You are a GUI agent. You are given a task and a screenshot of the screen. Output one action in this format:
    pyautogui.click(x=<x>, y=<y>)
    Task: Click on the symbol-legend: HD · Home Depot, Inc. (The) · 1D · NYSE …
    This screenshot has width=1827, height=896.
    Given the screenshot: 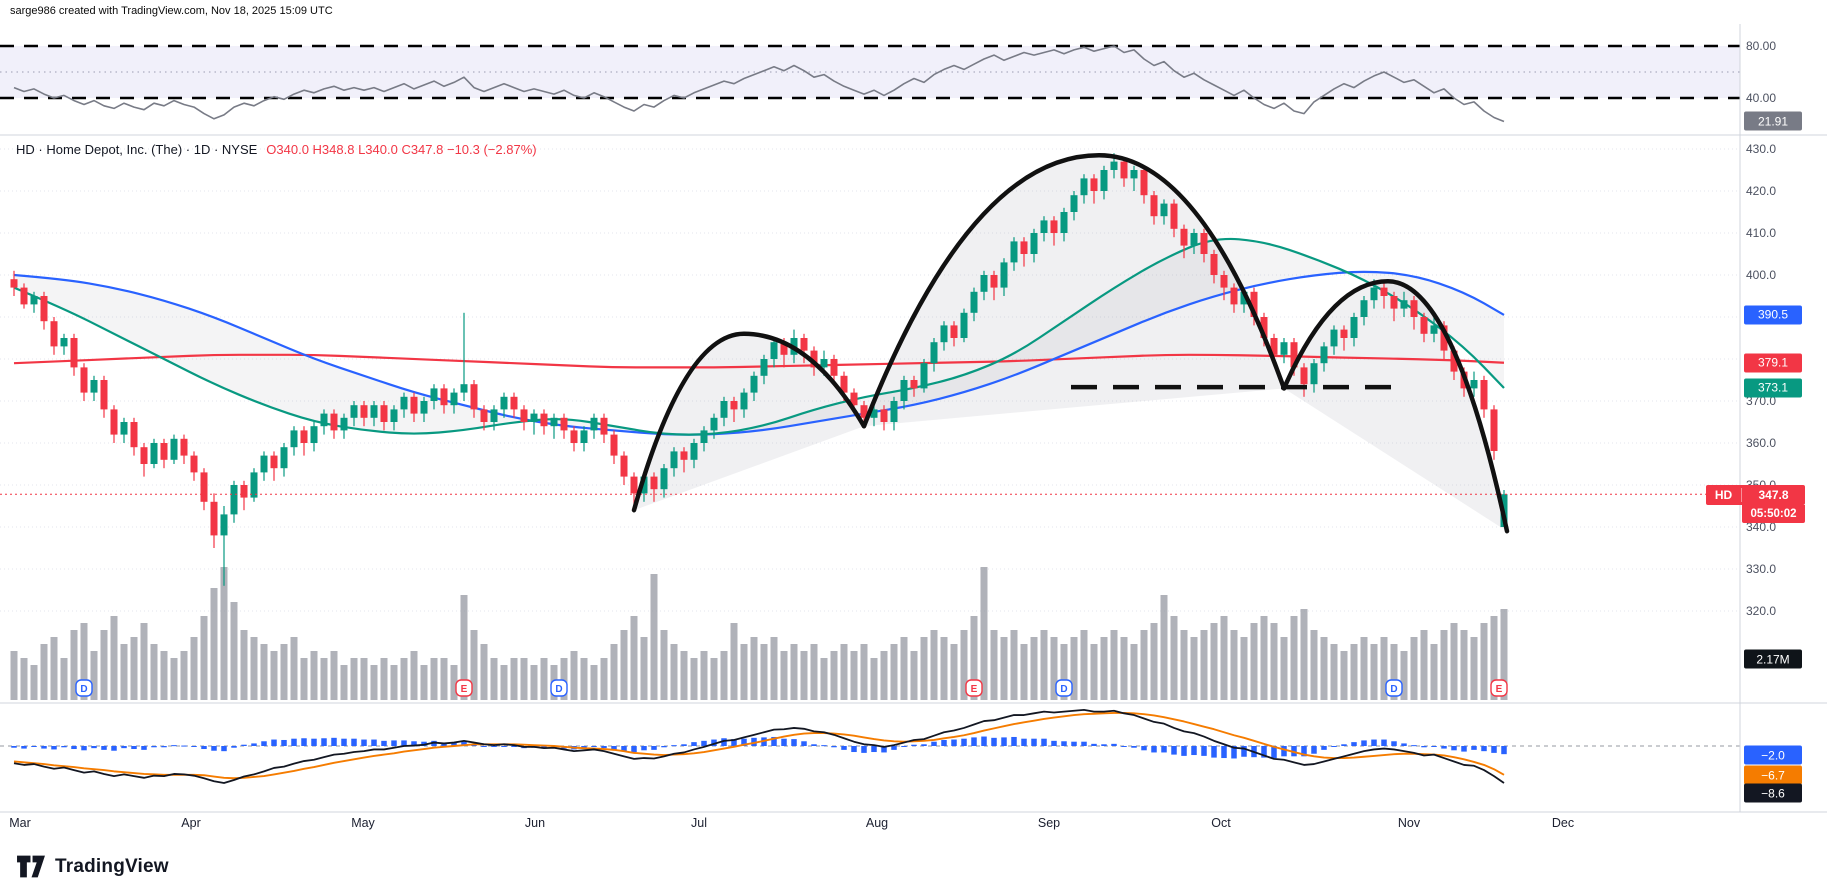 What is the action you would take?
    pyautogui.click(x=276, y=149)
    